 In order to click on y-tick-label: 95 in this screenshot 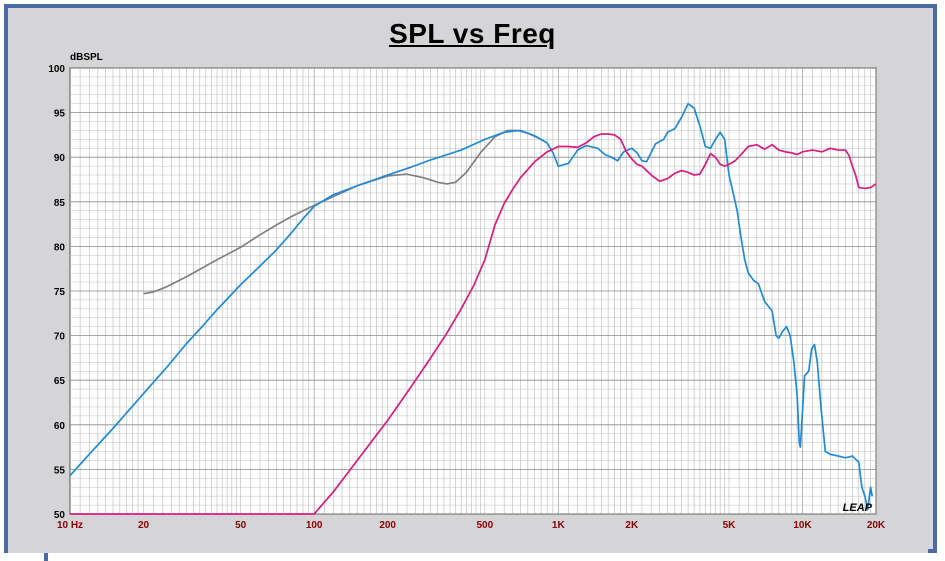, I will do `click(60, 114)`.